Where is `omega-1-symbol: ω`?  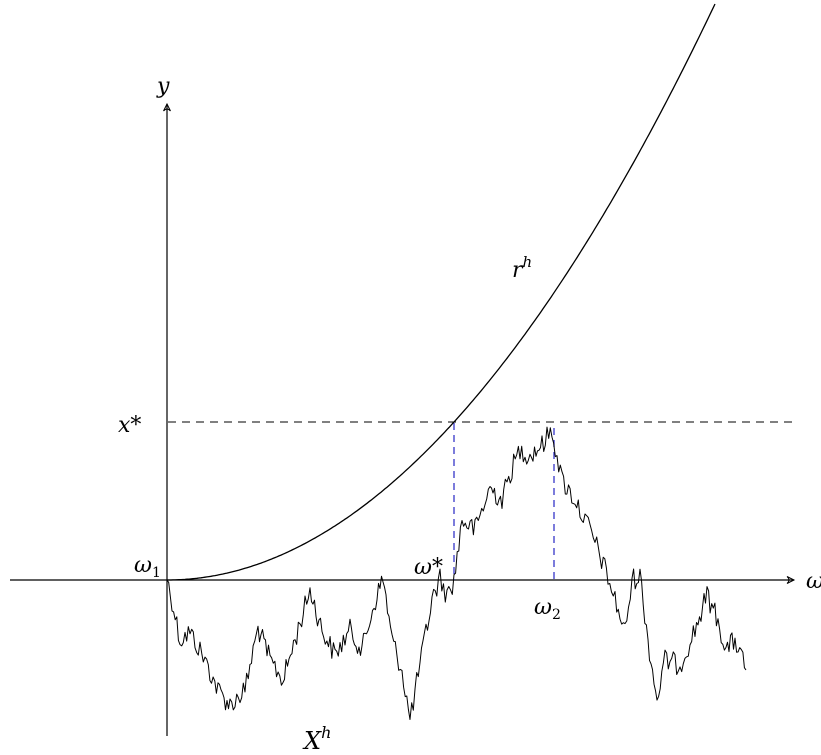
omega-1-symbol: ω is located at coordinates (143, 565).